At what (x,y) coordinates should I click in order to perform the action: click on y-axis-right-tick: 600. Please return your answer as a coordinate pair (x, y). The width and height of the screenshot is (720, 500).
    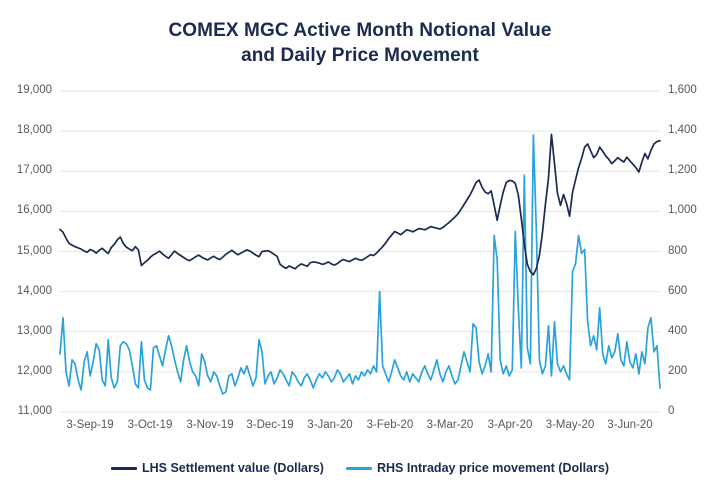
    Looking at the image, I should click on (678, 290).